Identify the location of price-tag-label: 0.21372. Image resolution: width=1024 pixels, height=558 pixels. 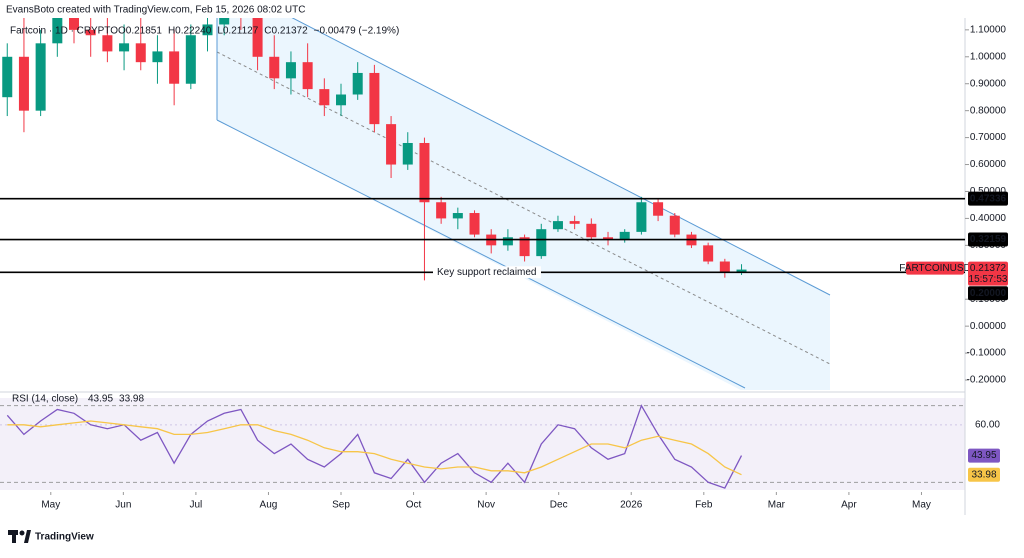
(988, 268).